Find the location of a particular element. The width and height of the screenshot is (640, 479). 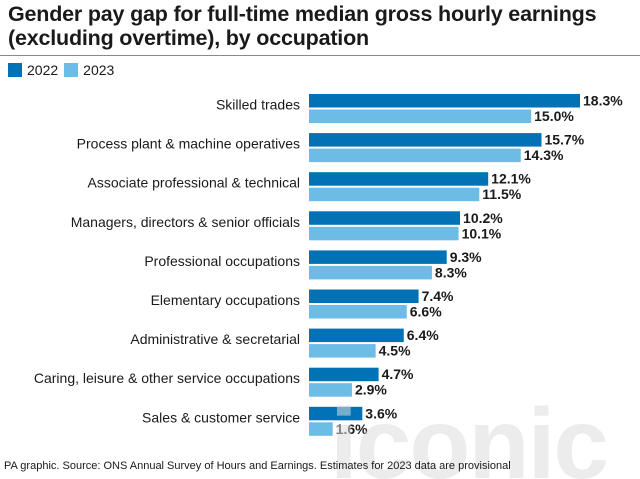

category-label-managers-directors-senior-officials: Managers, directors & senior officials is located at coordinates (185, 222).